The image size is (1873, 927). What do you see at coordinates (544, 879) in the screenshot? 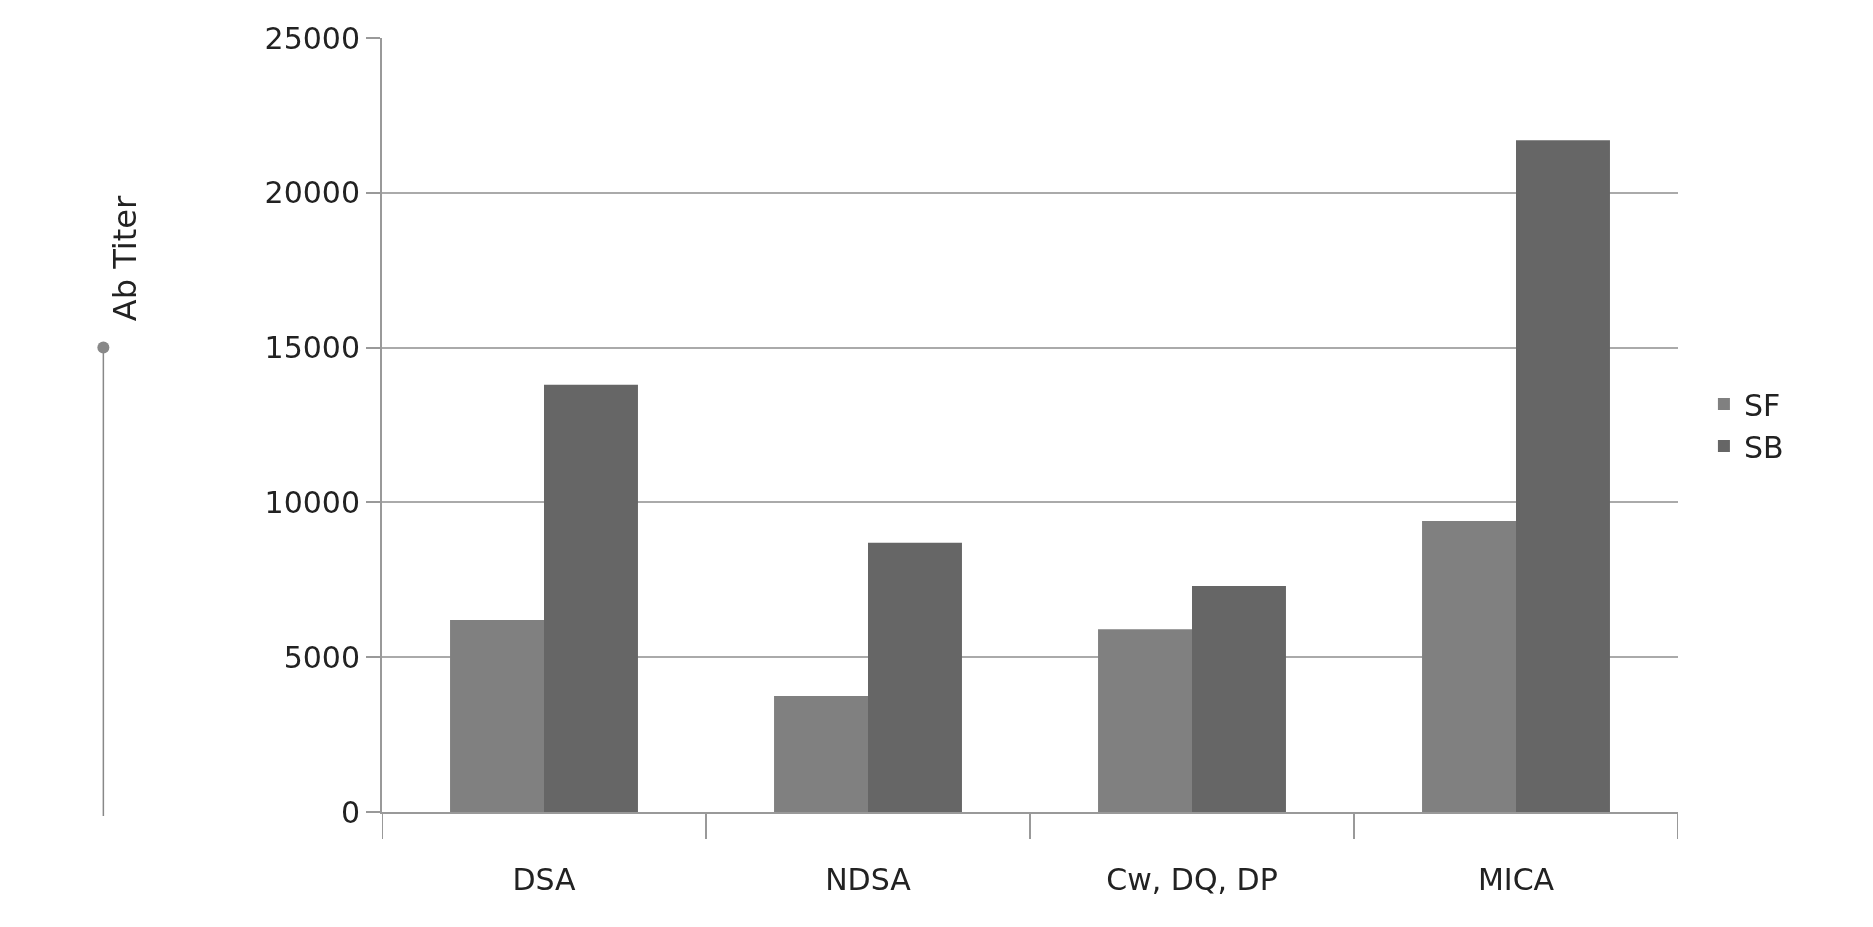
I see `x-tick-label: DSA` at bounding box center [544, 879].